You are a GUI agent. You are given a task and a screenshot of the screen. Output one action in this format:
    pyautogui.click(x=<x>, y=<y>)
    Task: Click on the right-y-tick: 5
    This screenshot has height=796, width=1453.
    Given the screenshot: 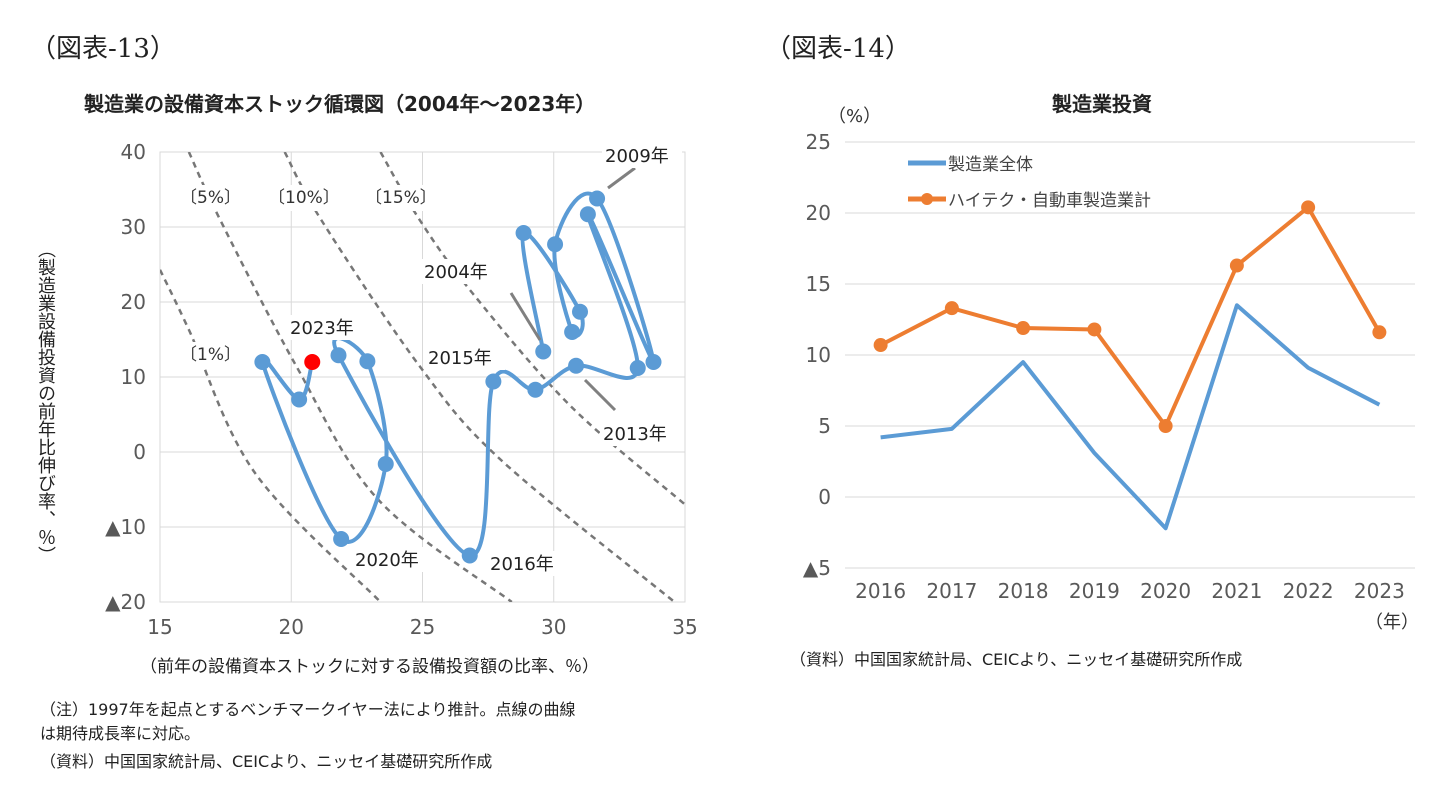 What is the action you would take?
    pyautogui.click(x=824, y=426)
    